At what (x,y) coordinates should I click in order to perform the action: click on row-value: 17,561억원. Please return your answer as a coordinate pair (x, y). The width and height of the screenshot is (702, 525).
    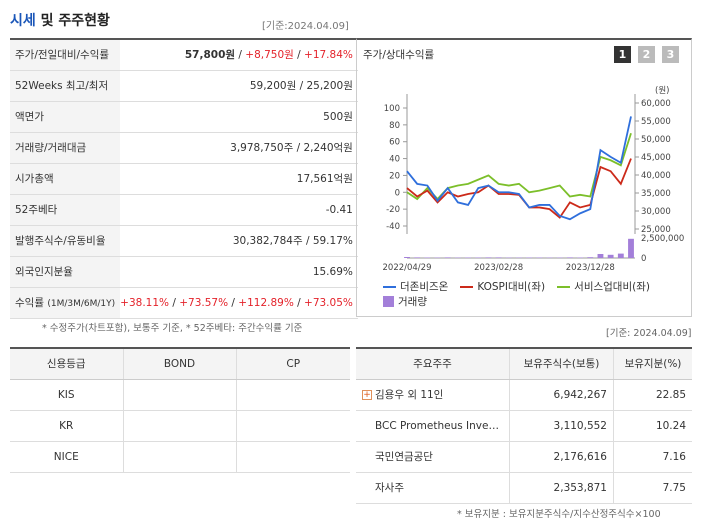
    Looking at the image, I should click on (239, 179).